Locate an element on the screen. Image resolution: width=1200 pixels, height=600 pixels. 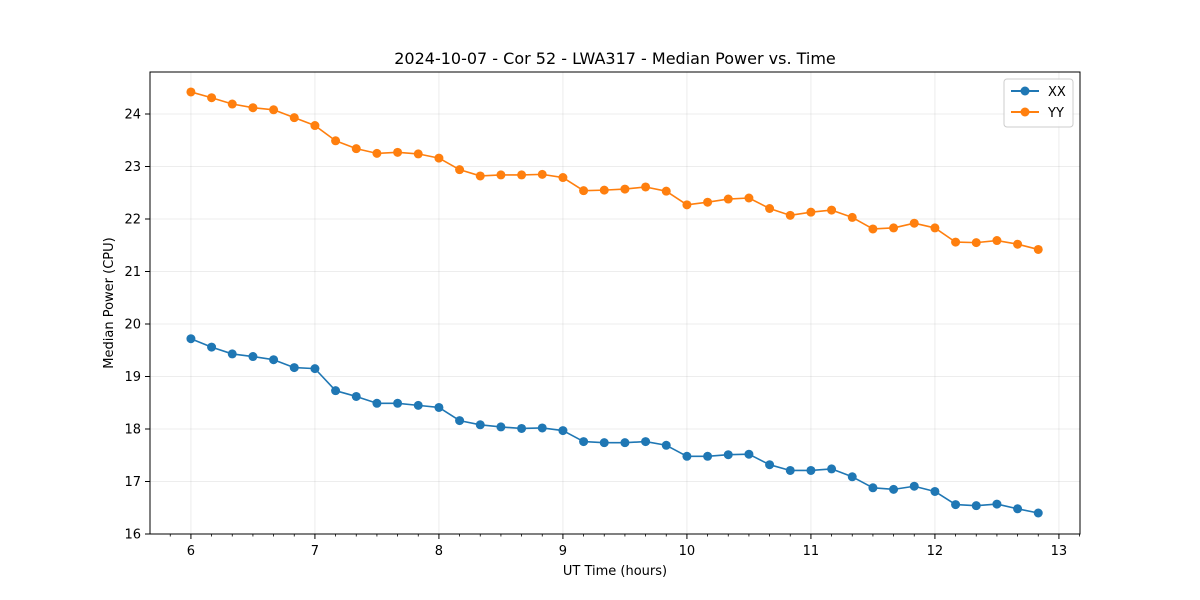
y-tick-label: 16 is located at coordinates (132, 535).